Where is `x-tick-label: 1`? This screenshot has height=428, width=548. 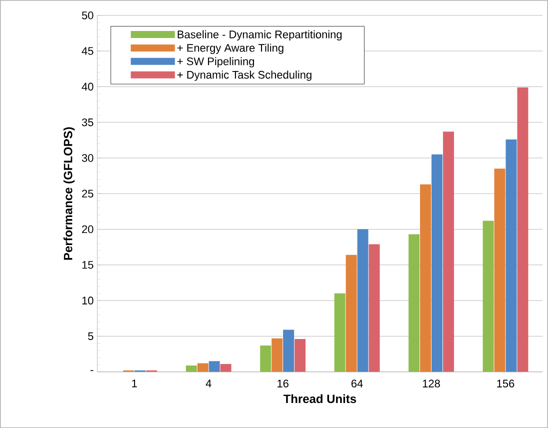
x-tick-label: 1 is located at coordinates (134, 384).